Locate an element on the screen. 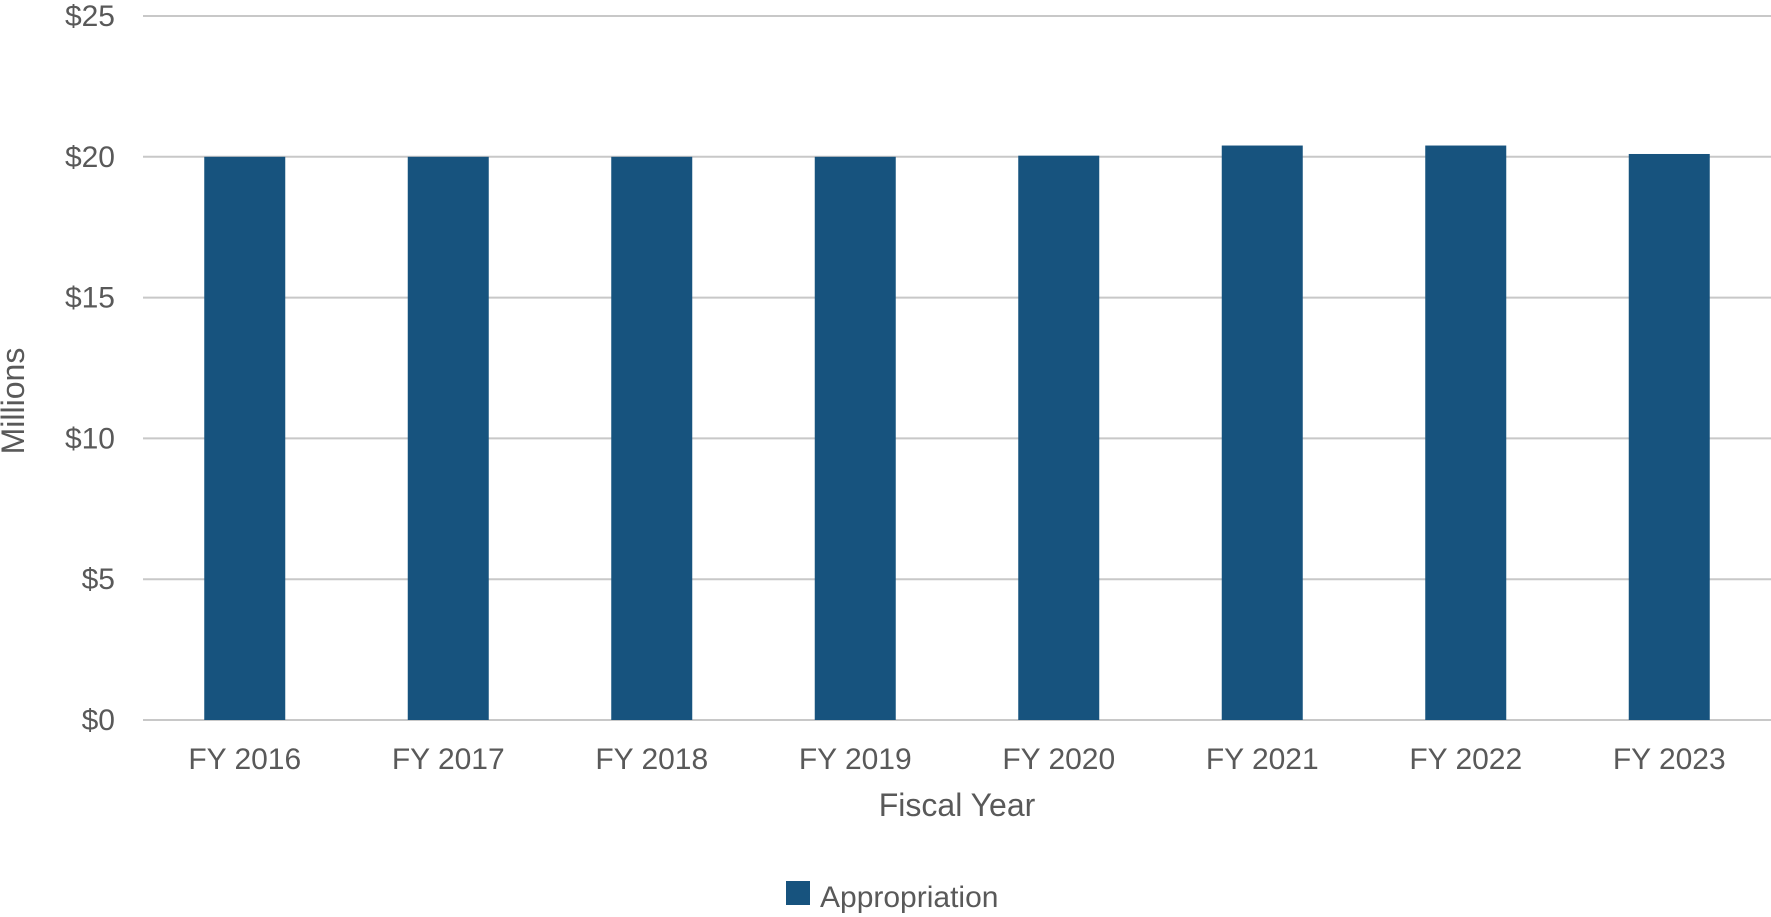 Image resolution: width=1771 pixels, height=917 pixels. x-tick-label: FY 2020 is located at coordinates (1058, 759).